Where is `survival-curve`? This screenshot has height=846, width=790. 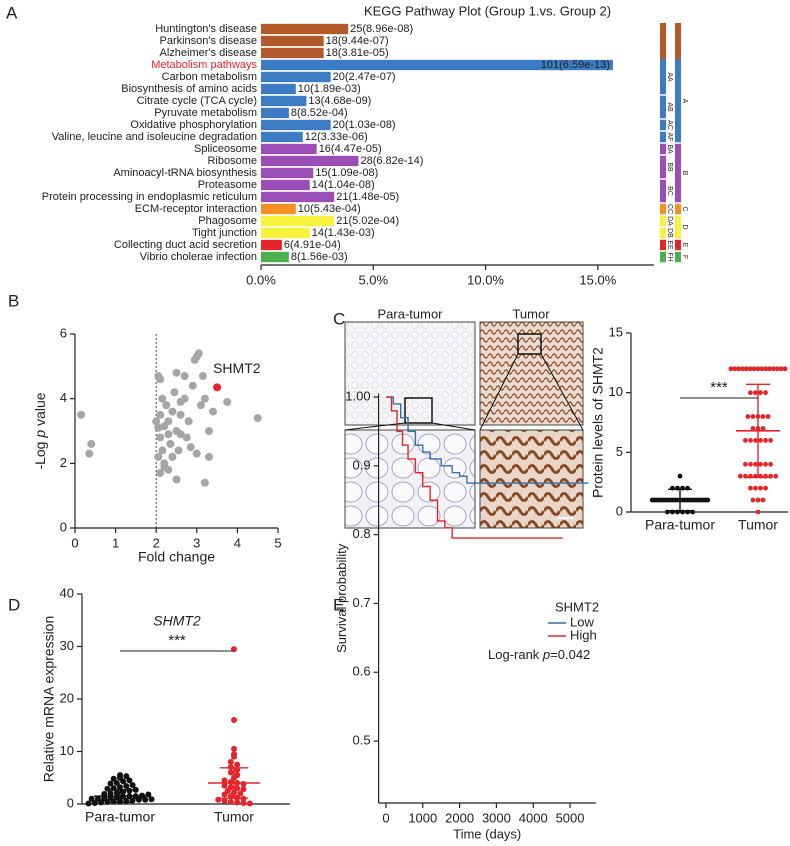 survival-curve is located at coordinates (487, 440).